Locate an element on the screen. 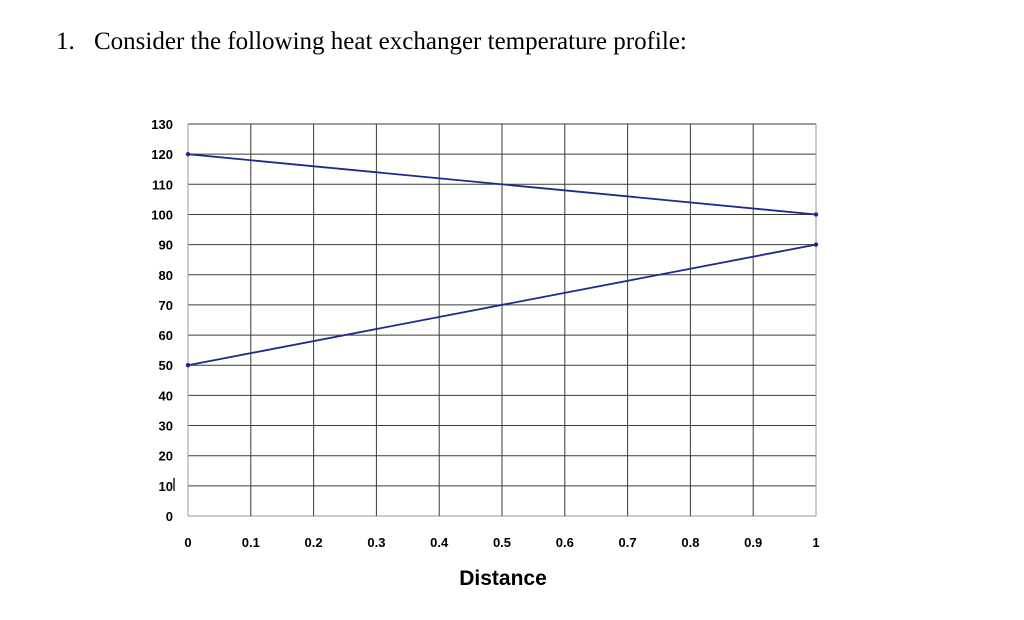 The width and height of the screenshot is (1024, 620). x-tick-label-0.1: 0.1 is located at coordinates (251, 542).